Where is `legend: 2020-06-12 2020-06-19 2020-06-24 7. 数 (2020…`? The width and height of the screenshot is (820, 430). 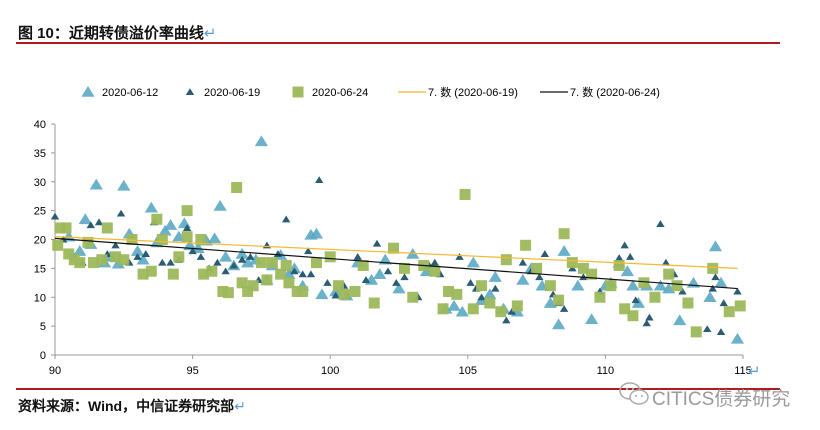
legend: 2020-06-12 2020-06-19 2020-06-24 7. 数 (2020… is located at coordinates (370, 92).